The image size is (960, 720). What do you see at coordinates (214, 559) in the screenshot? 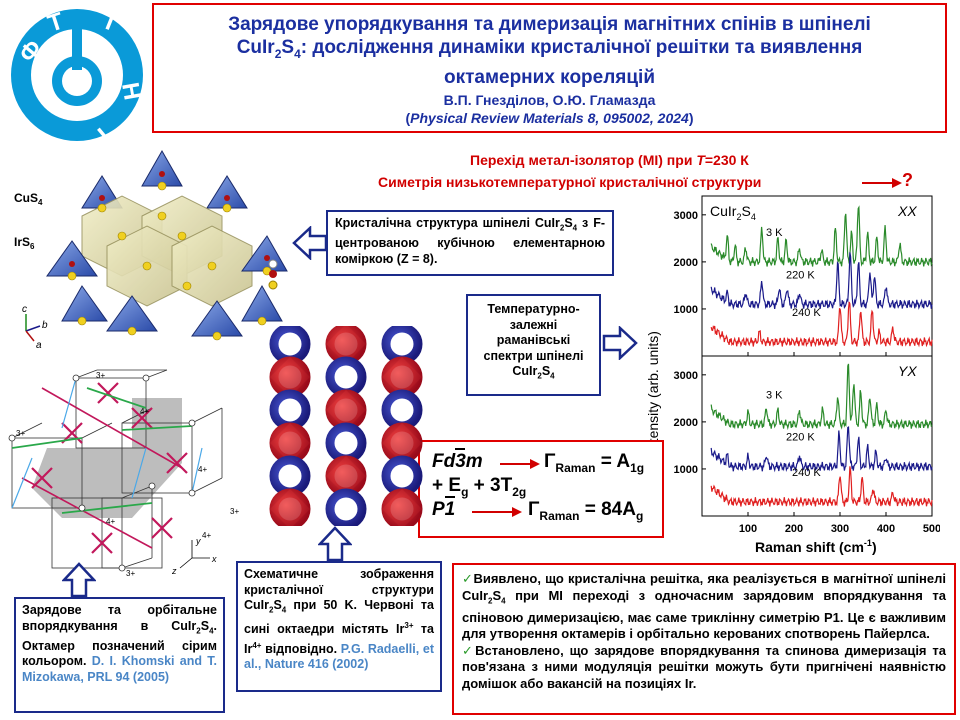
I see `lattice-axis-x: x` at bounding box center [214, 559].